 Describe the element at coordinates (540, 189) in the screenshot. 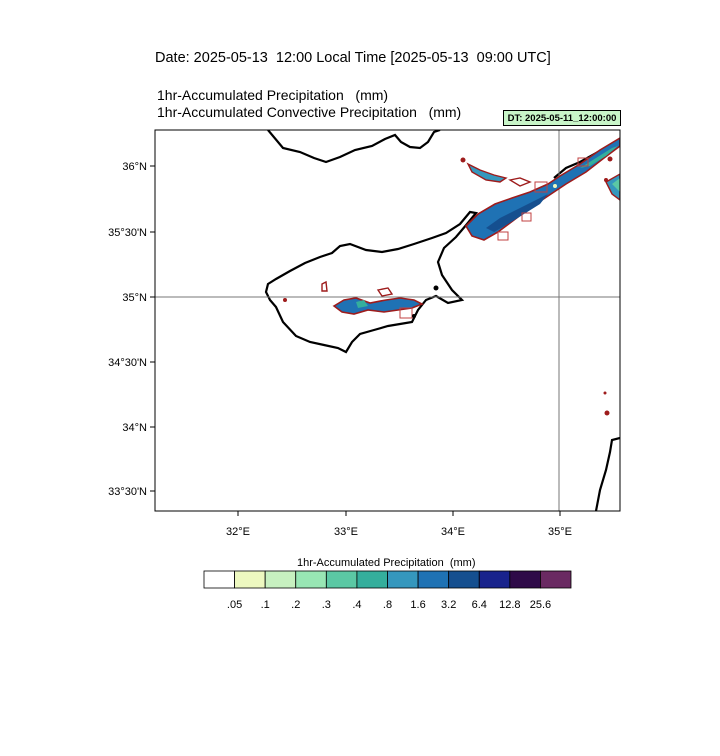

I see `precip-band-northeast` at that location.